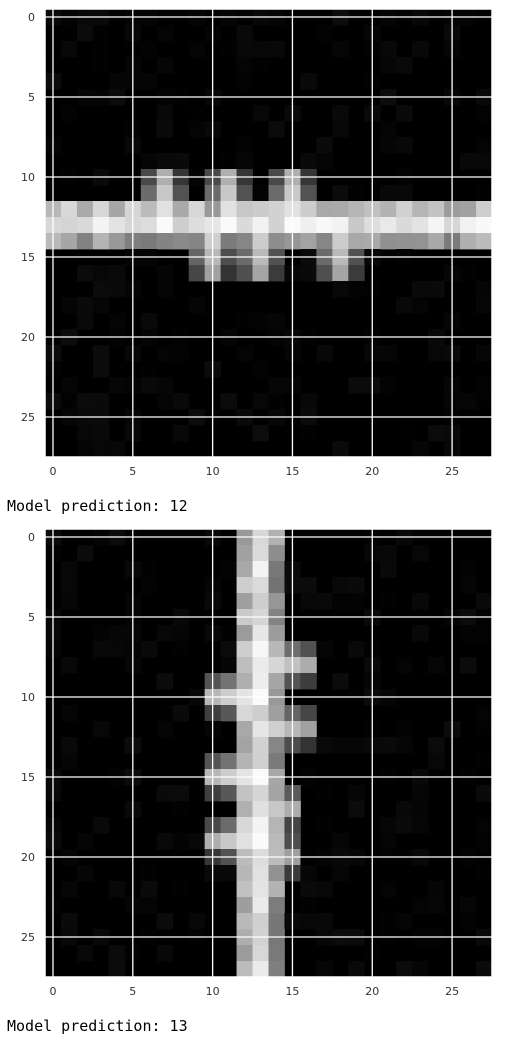 The width and height of the screenshot is (517, 1043). I want to click on model-prediction-caption-2: Model prediction: 13, so click(97, 1026).